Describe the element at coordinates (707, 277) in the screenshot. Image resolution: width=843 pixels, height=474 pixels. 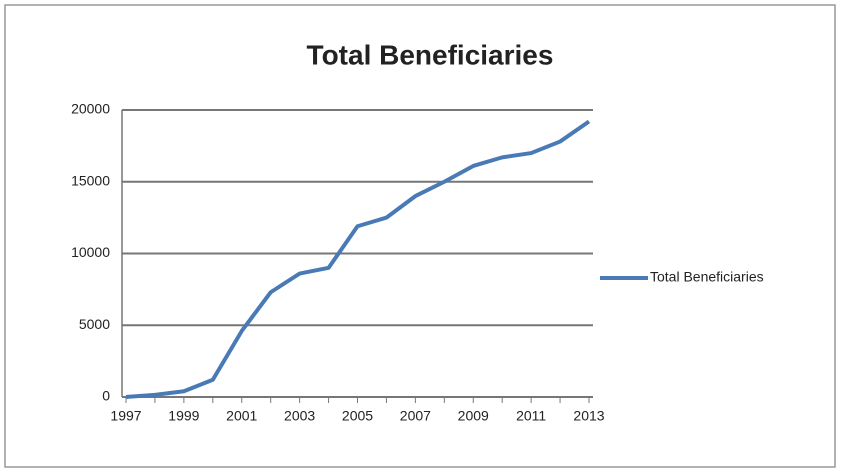
I see `legend-label: Total Beneficiaries` at that location.